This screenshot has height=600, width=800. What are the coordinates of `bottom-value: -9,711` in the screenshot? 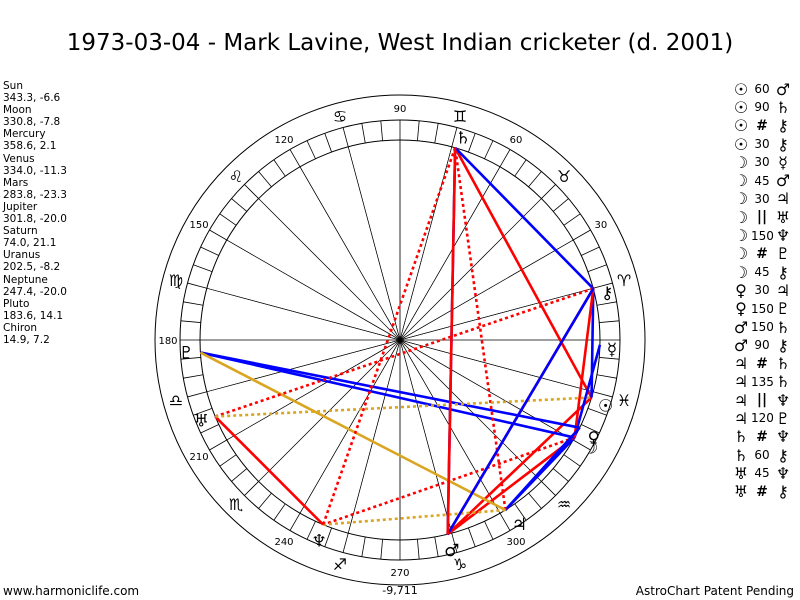 It's located at (399, 590).